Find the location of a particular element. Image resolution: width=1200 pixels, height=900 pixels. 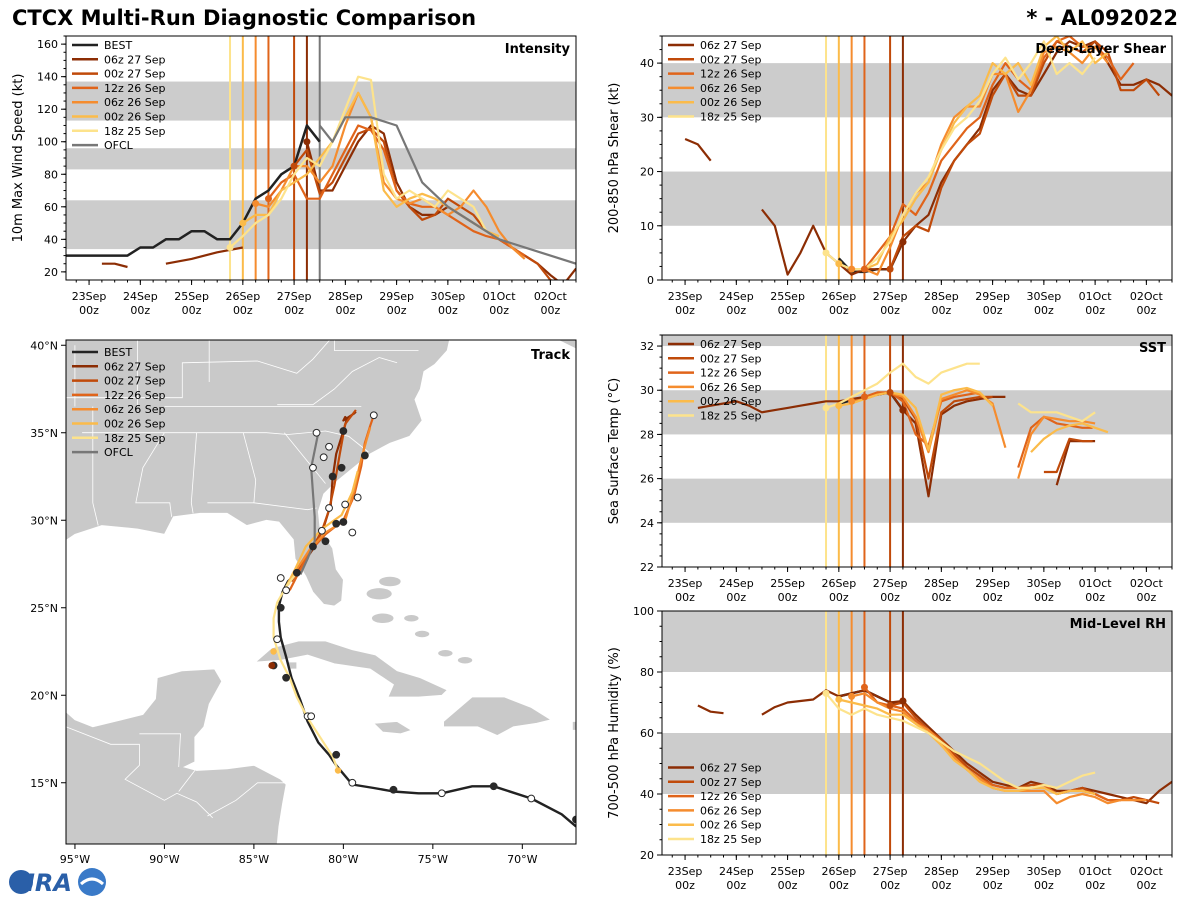

legend-label: BEST is located at coordinates (118, 352).